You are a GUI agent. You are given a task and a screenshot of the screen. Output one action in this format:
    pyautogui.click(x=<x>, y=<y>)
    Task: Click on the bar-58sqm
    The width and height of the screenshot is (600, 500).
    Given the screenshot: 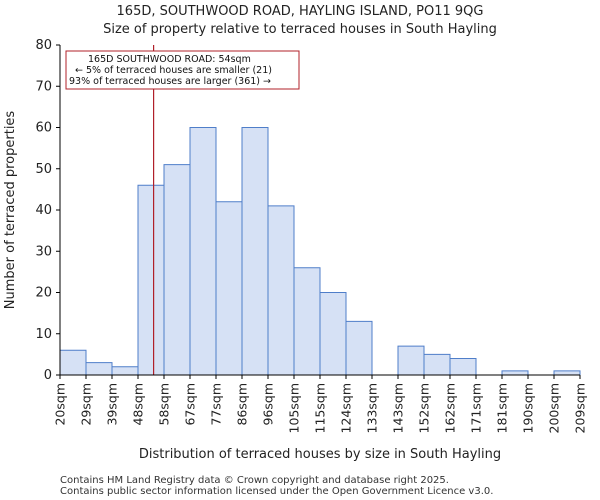 What is the action you would take?
    pyautogui.click(x=177, y=270)
    